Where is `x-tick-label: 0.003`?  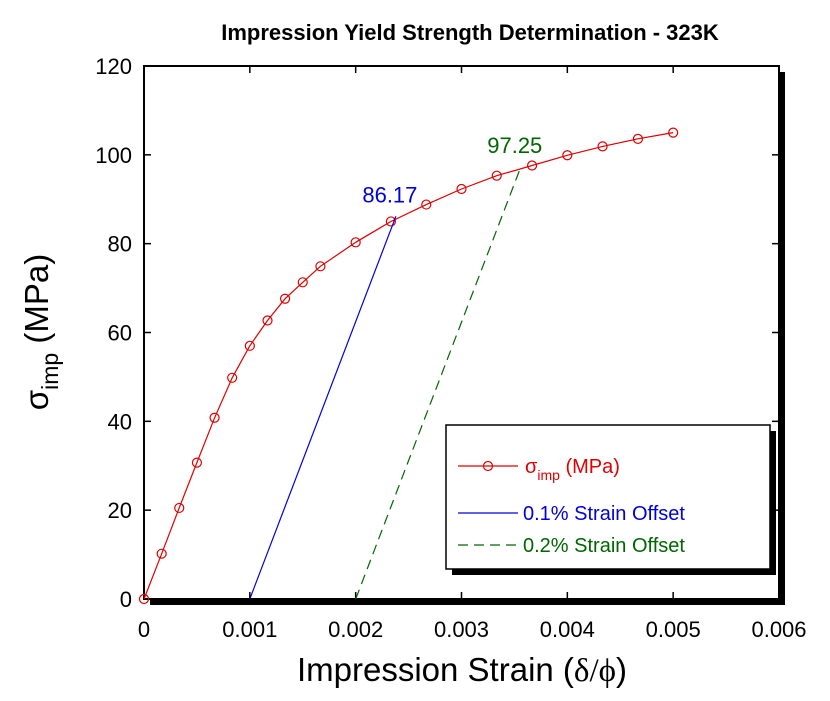 x-tick-label: 0.003 is located at coordinates (461, 629).